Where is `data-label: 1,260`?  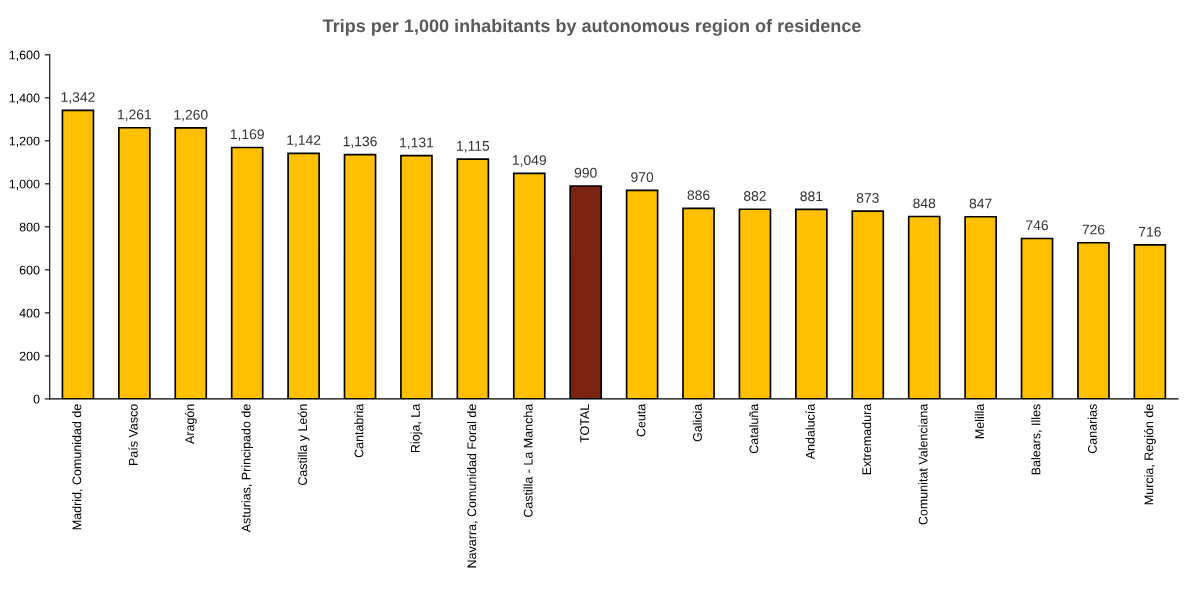 data-label: 1,260 is located at coordinates (191, 115).